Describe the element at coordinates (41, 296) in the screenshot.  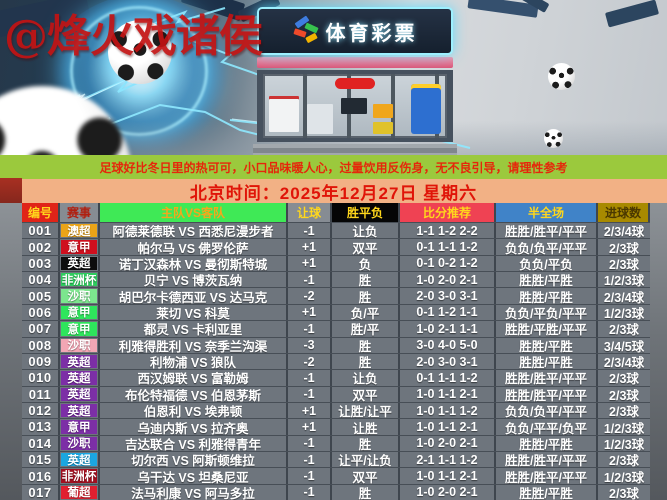
I see `match-number: 005` at that location.